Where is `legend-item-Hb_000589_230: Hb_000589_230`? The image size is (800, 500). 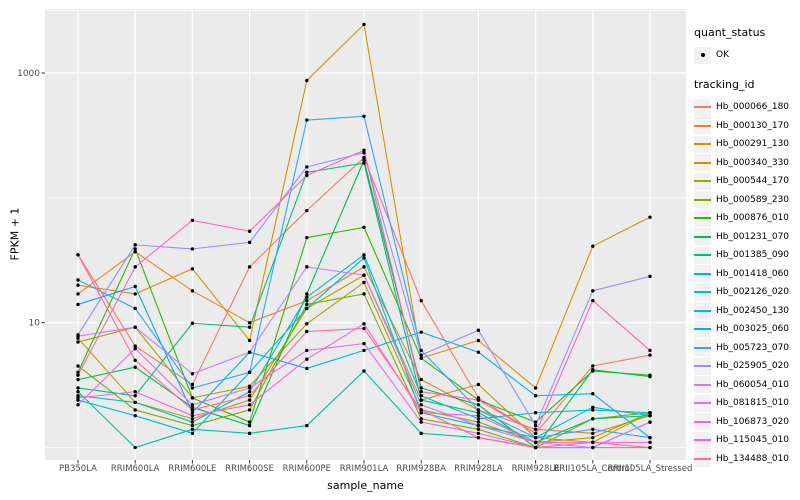 legend-item-Hb_000589_230: Hb_000589_230 is located at coordinates (746, 200).